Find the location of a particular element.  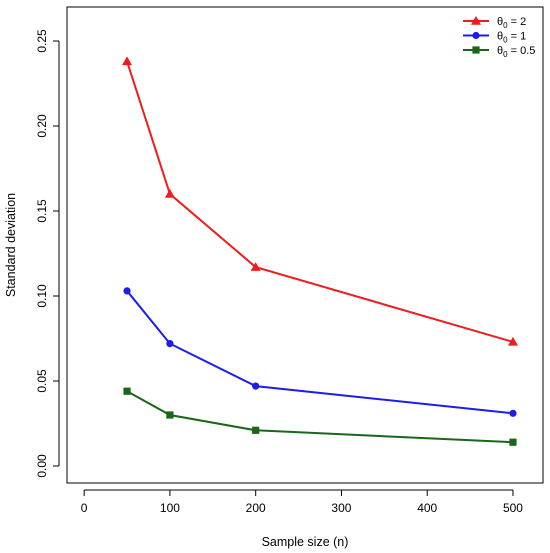

x-tick-label: 0 is located at coordinates (84, 508).